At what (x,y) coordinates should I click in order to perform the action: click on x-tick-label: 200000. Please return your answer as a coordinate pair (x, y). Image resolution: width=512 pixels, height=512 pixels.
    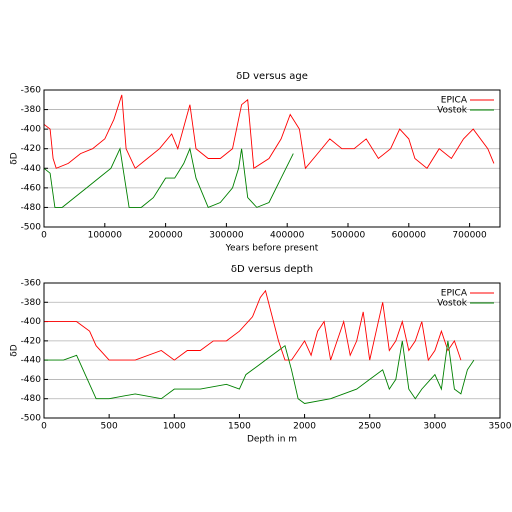
    Looking at the image, I should click on (165, 236).